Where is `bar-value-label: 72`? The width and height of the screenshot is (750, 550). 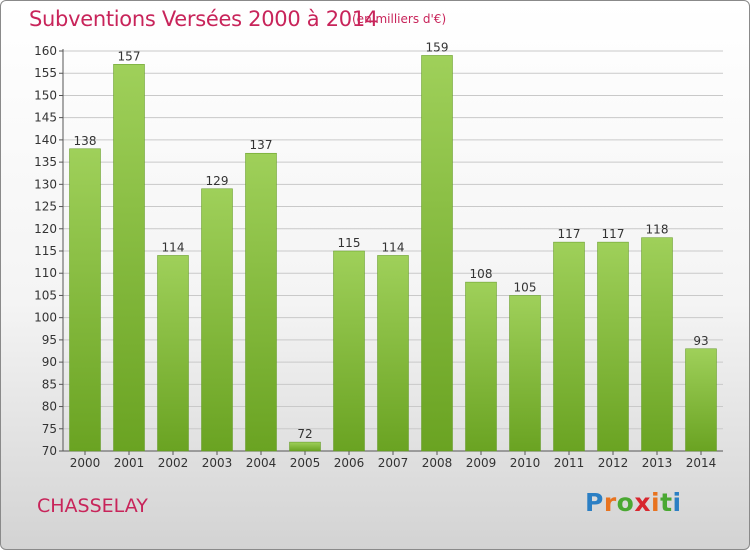 bar-value-label: 72 is located at coordinates (304, 434).